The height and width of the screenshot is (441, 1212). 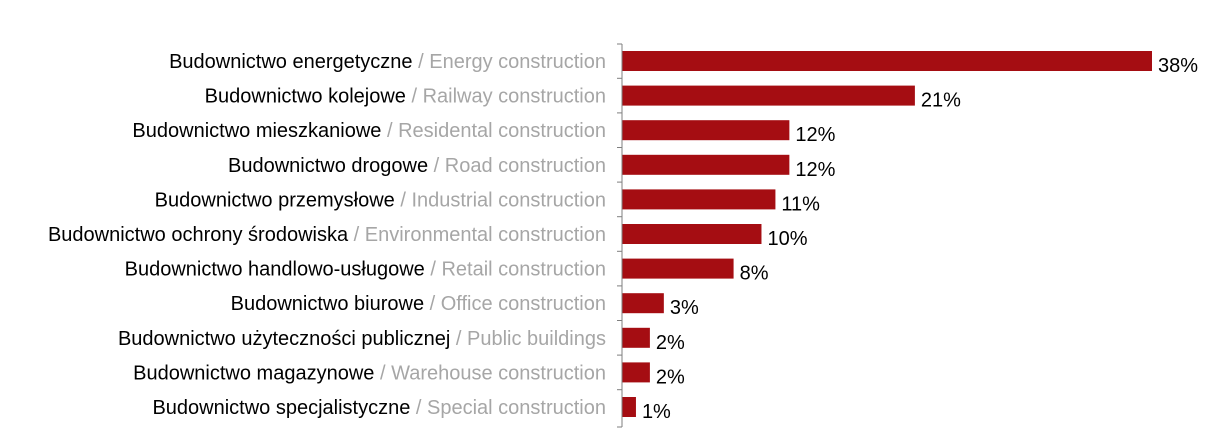 What do you see at coordinates (523, 304) in the screenshot?
I see `category-label-en: Office construction` at bounding box center [523, 304].